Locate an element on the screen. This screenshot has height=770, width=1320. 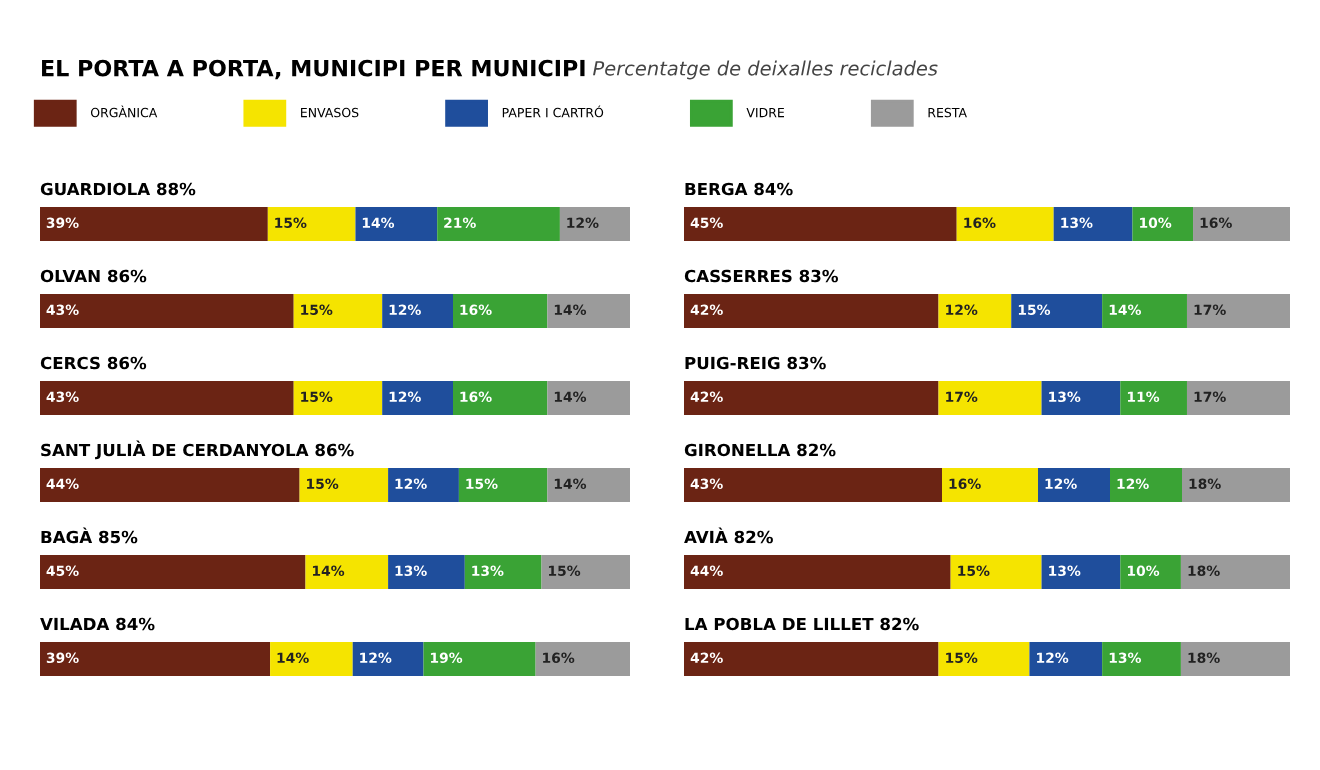
chart-title: VILADA 84% is located at coordinates (97, 624).